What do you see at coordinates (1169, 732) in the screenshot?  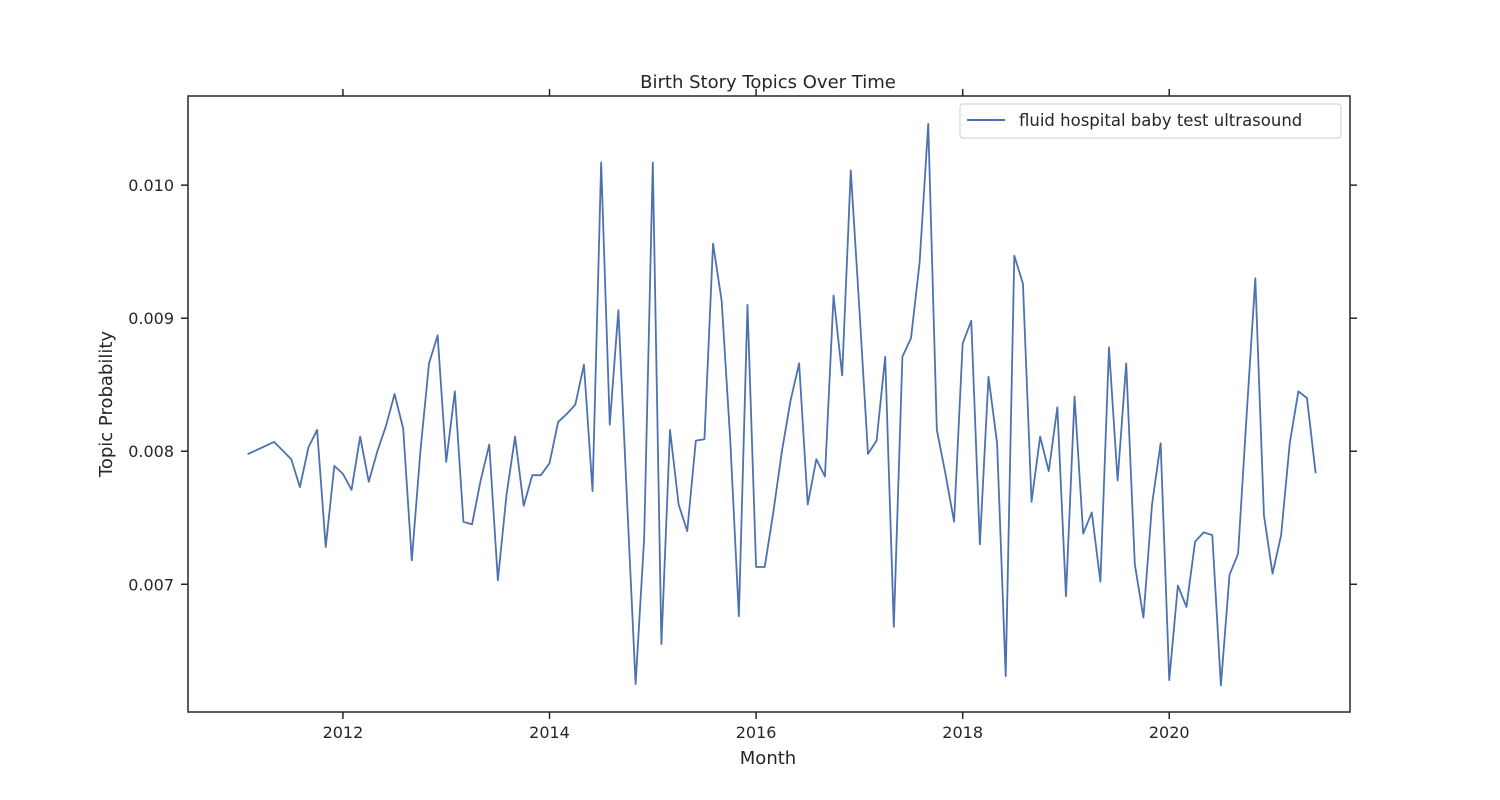 I see `x-tick-label: 2020` at bounding box center [1169, 732].